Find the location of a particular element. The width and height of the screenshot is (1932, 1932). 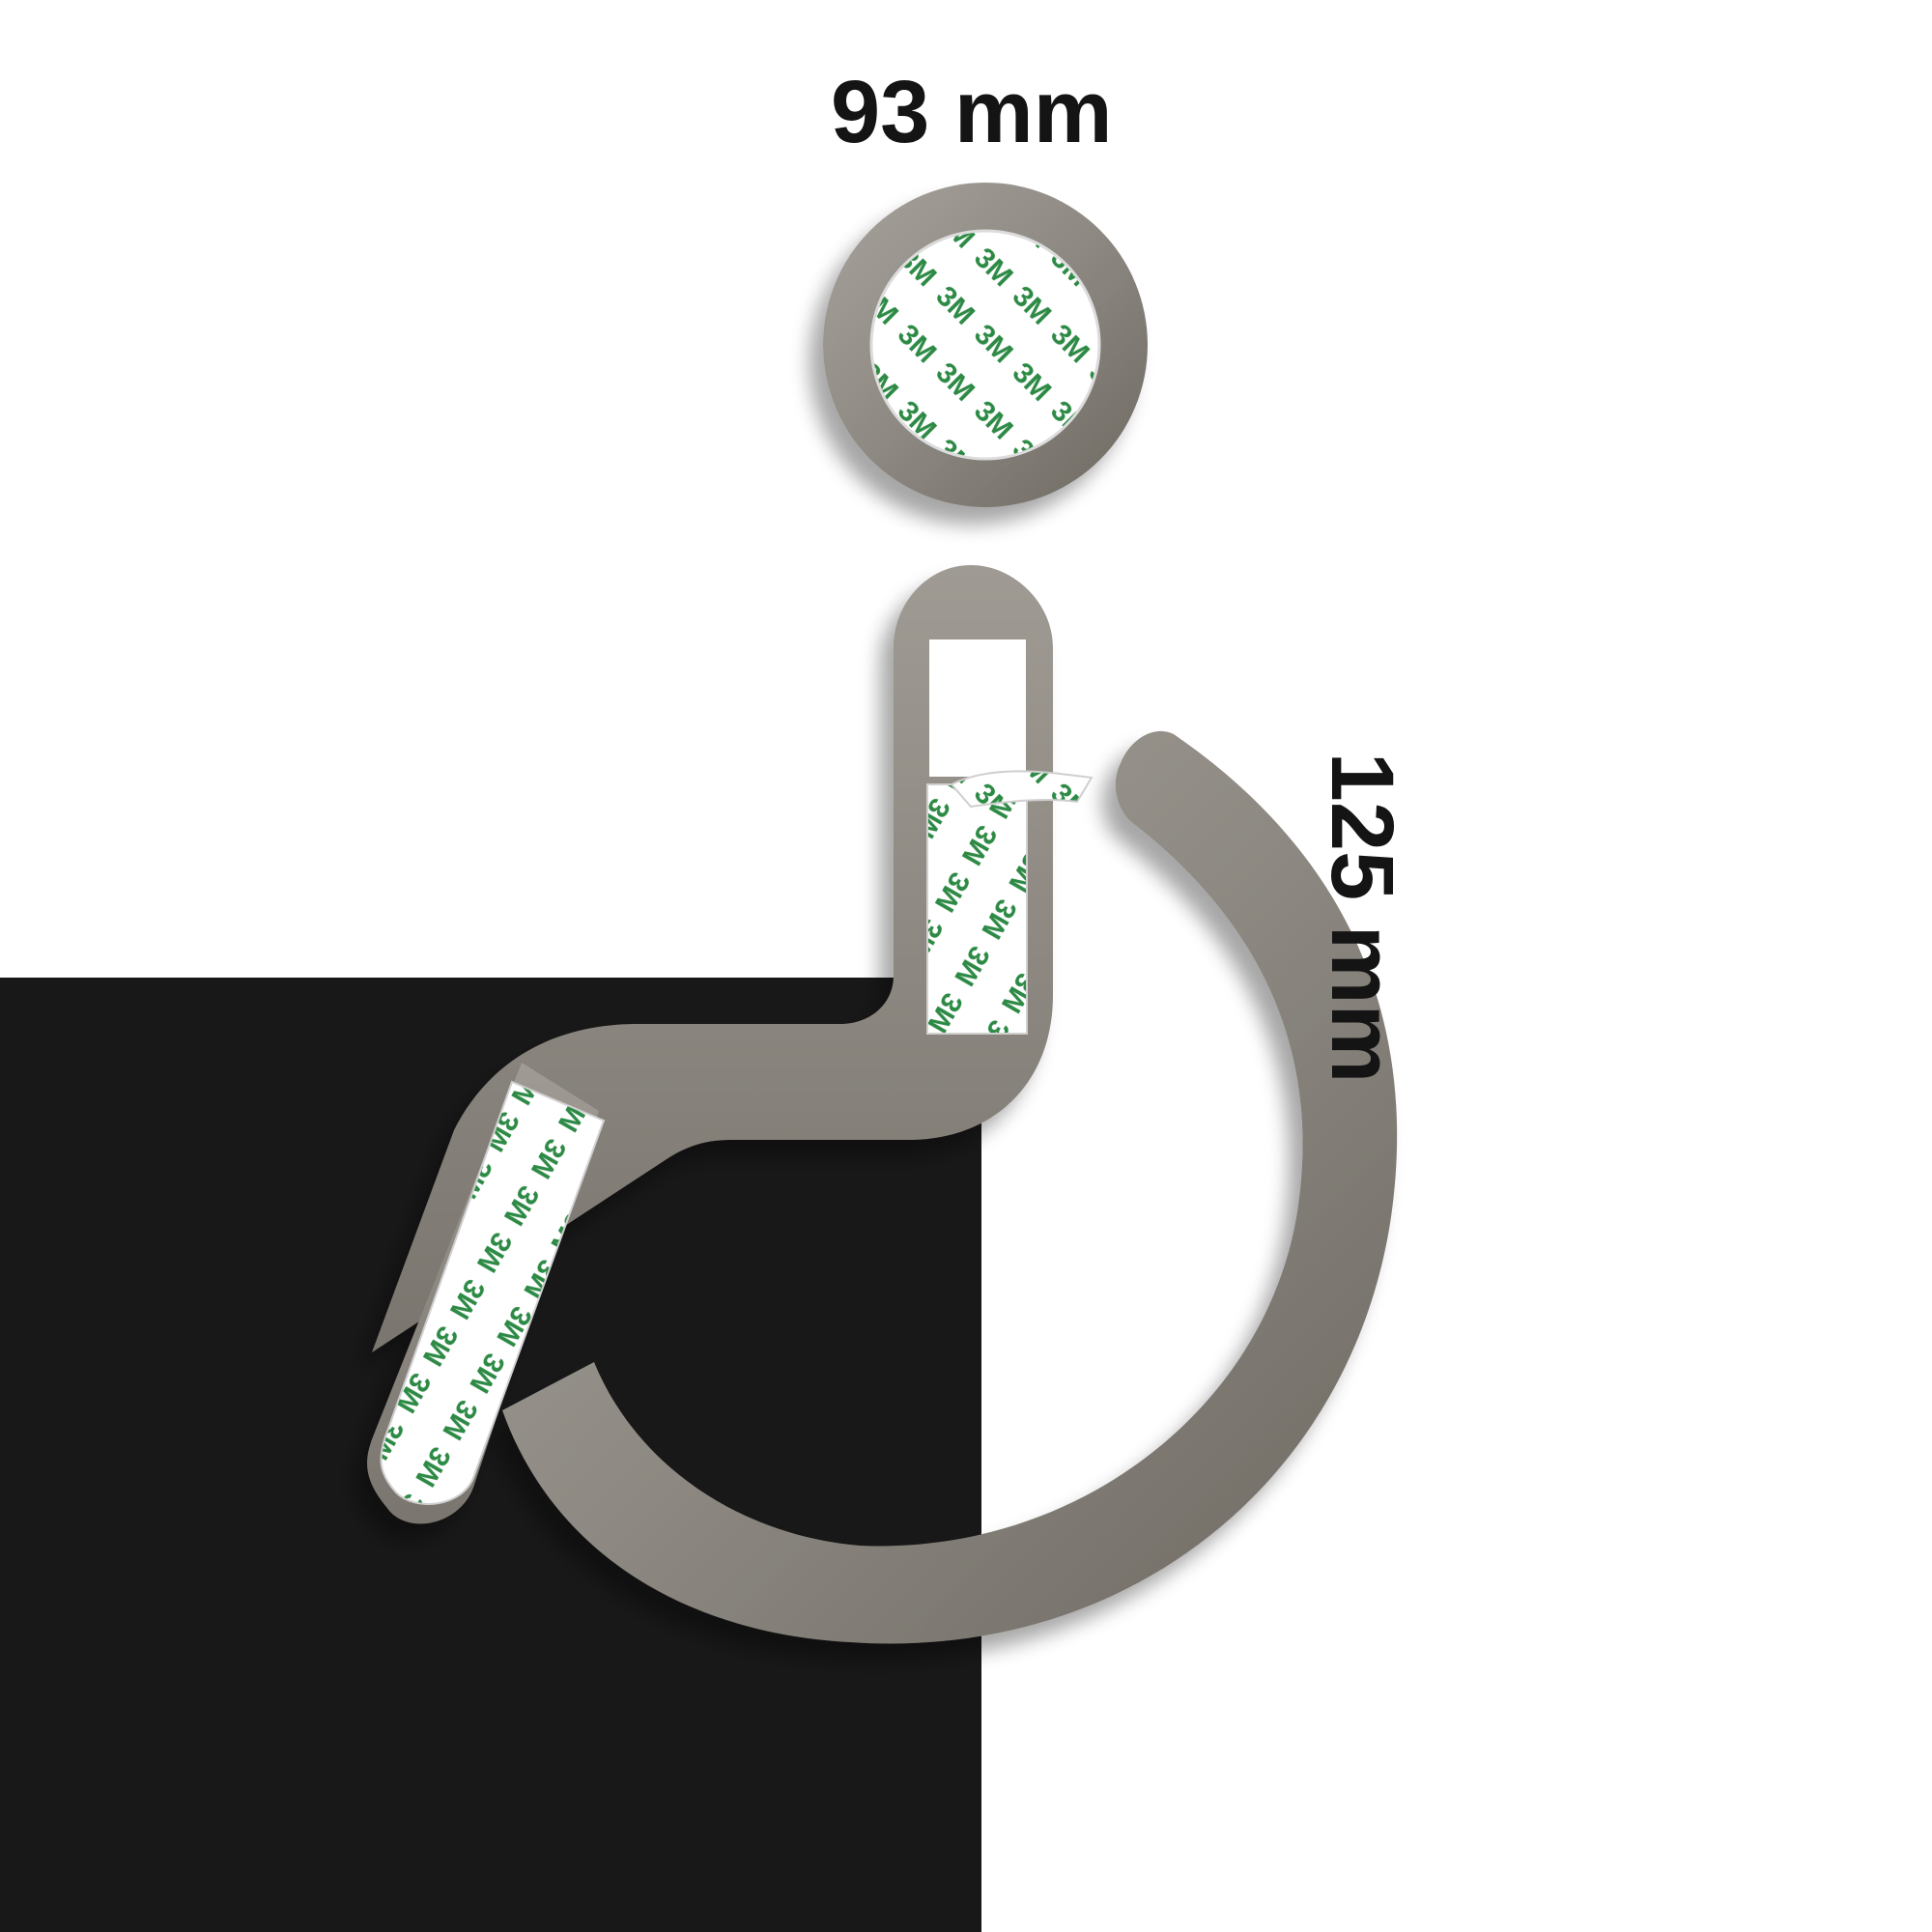

head-tape is located at coordinates (985, 345).